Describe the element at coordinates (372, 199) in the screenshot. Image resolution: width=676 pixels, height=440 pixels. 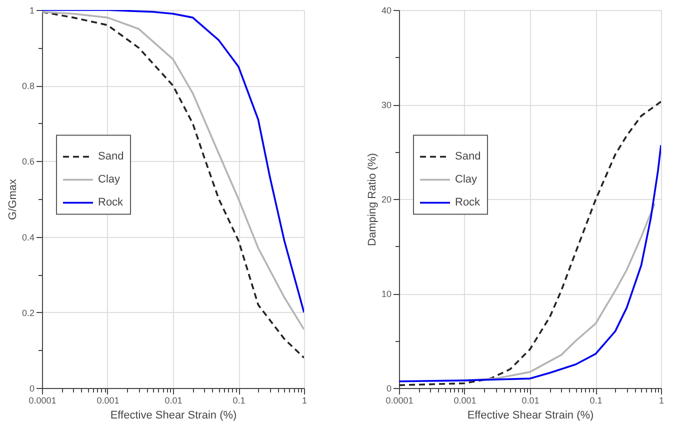
I see `y-axis-title: Damping Ratio (%)` at that location.